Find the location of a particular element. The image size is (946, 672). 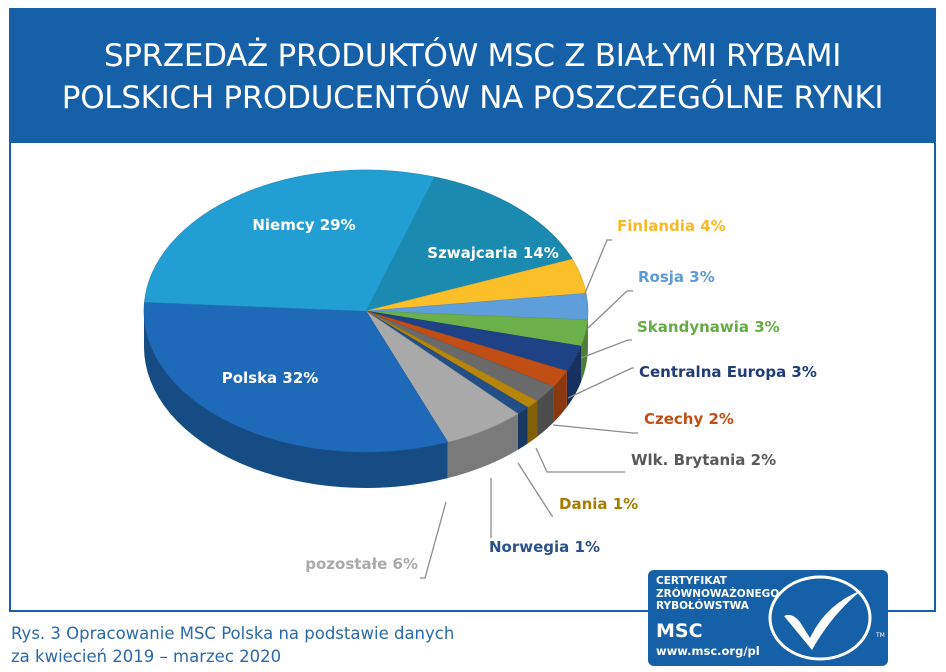

badge-url: www.msc.org/pl is located at coordinates (708, 651).